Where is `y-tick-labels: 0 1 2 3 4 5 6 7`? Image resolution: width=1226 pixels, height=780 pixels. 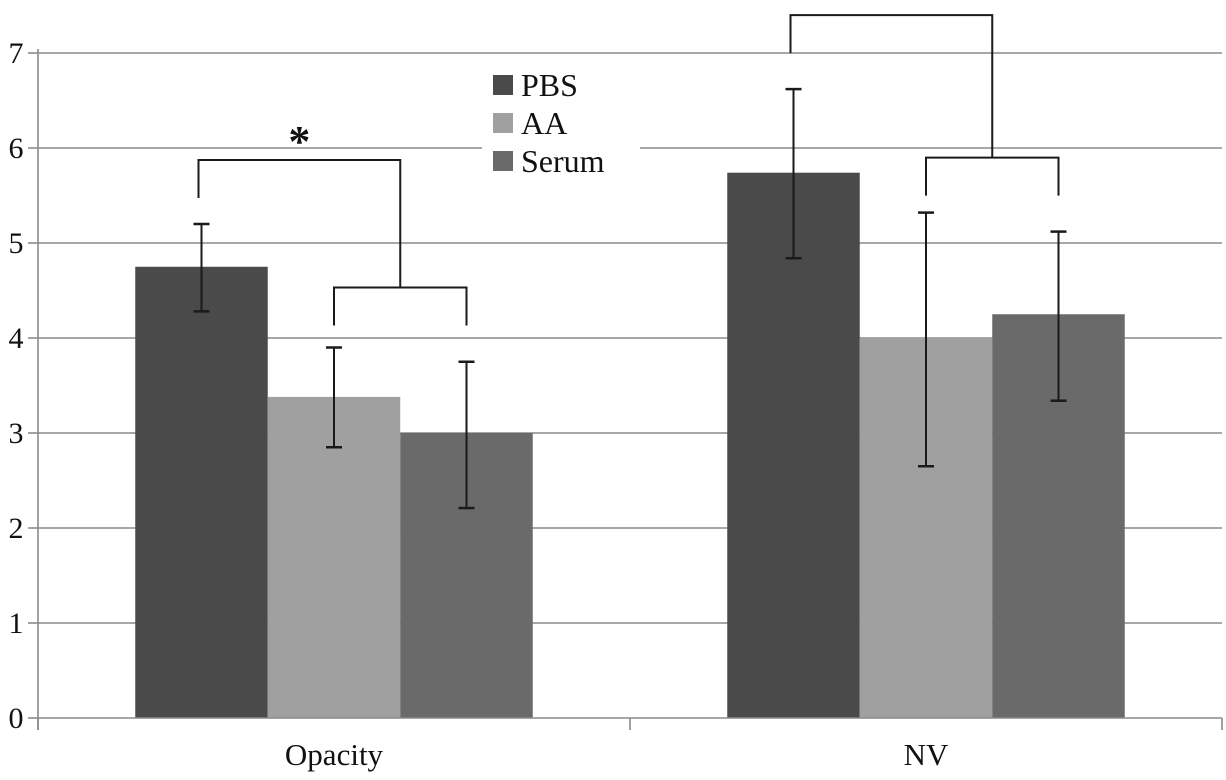 y-tick-labels: 0 1 2 3 4 5 6 7 is located at coordinates (16, 386).